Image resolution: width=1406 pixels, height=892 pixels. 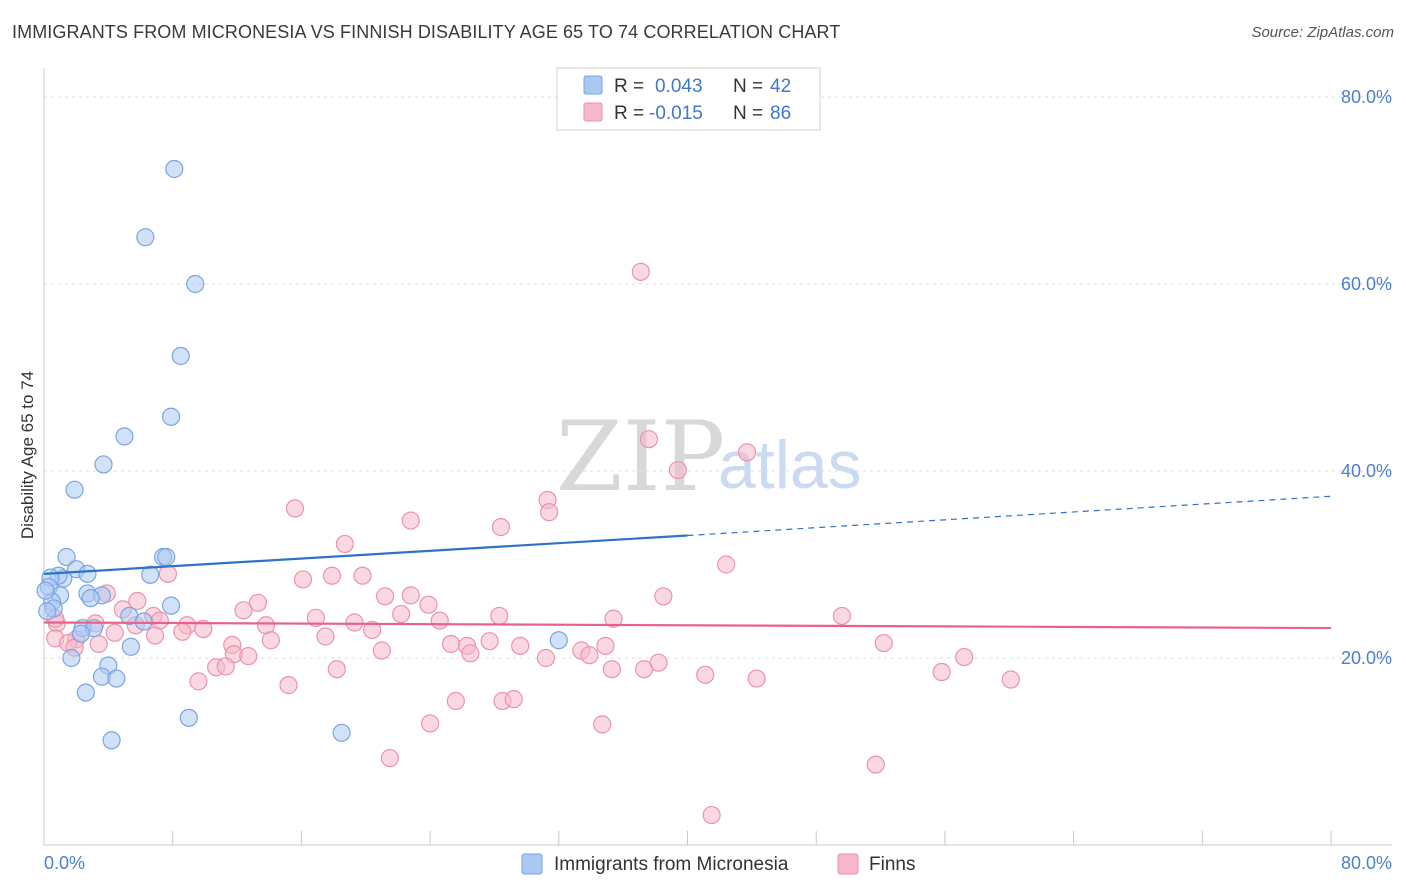 I want to click on y-tick-labels: 20.0% 40.0% 60.0% 80.0%, so click(x=1366, y=377).